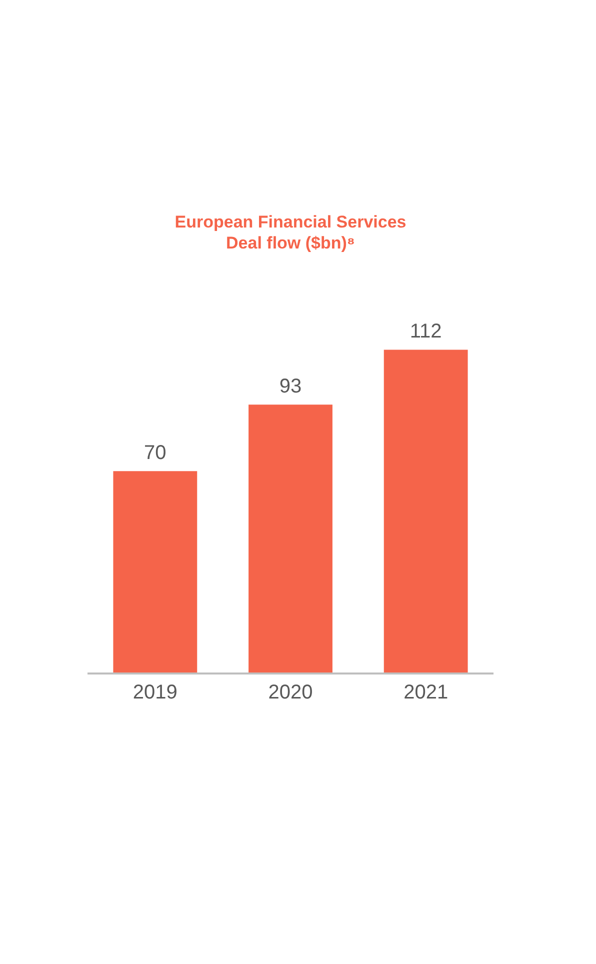 This screenshot has width=596, height=964. What do you see at coordinates (426, 693) in the screenshot?
I see `x-tick-label: 2021` at bounding box center [426, 693].